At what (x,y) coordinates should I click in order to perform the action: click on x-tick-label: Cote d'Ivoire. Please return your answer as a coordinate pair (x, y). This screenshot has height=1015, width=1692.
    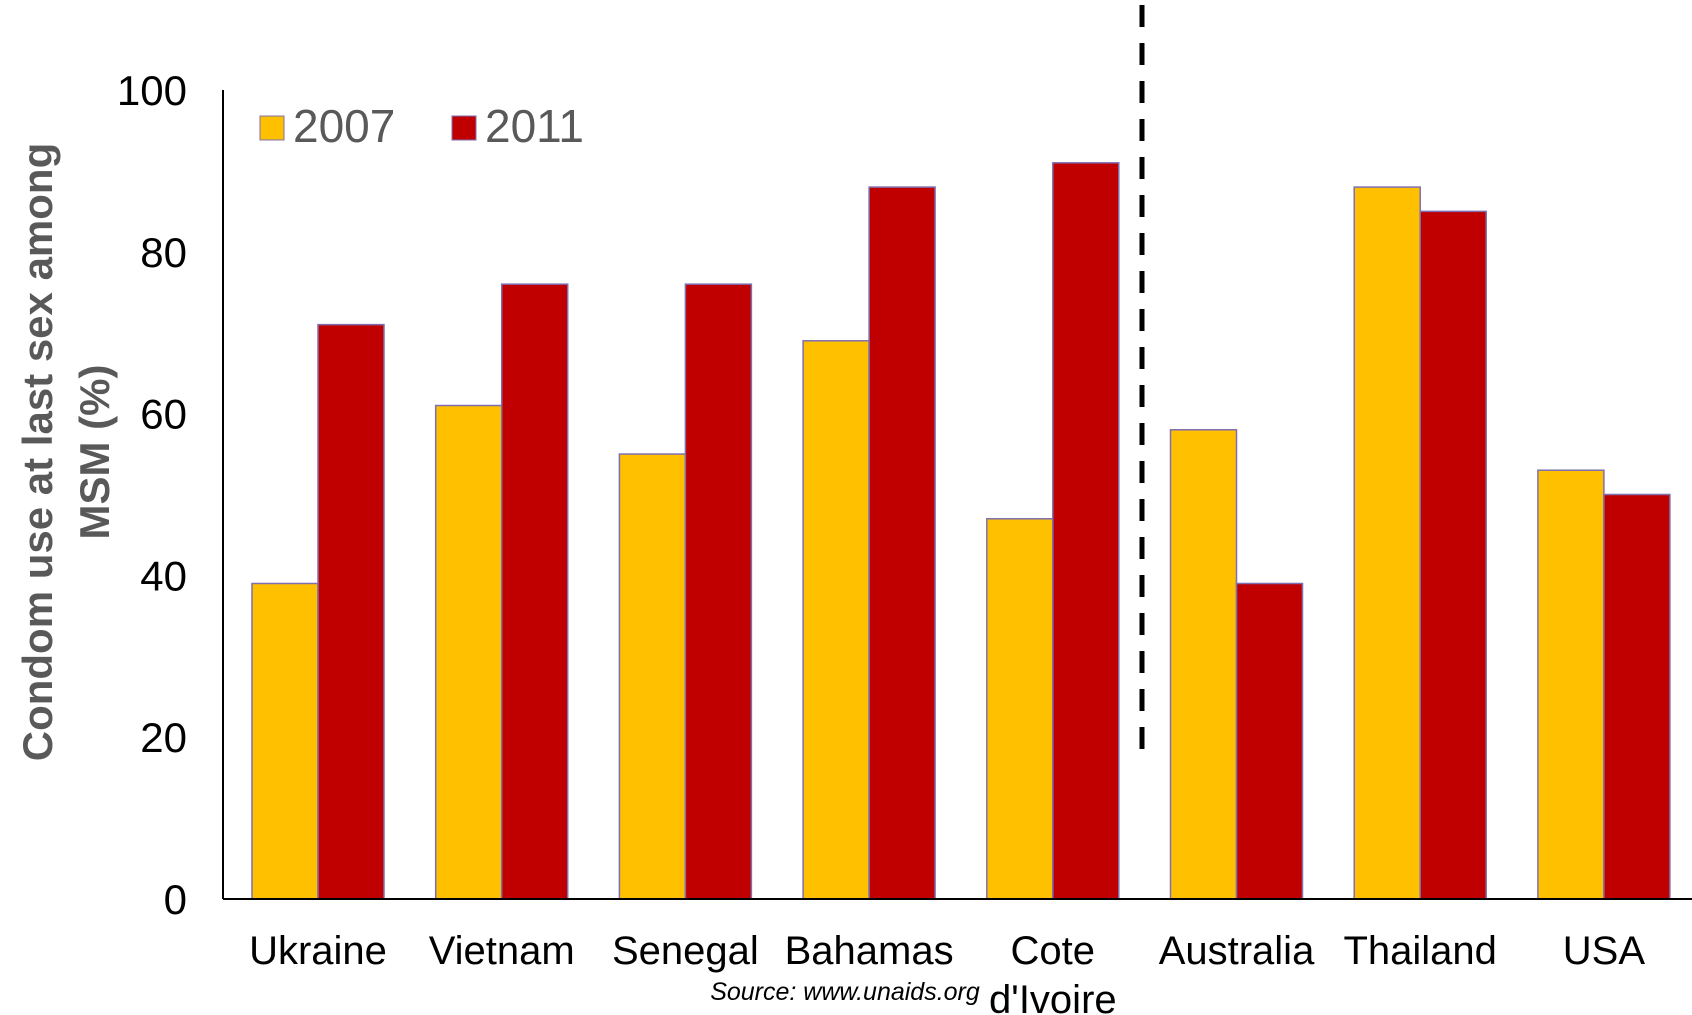
    Looking at the image, I should click on (1053, 972).